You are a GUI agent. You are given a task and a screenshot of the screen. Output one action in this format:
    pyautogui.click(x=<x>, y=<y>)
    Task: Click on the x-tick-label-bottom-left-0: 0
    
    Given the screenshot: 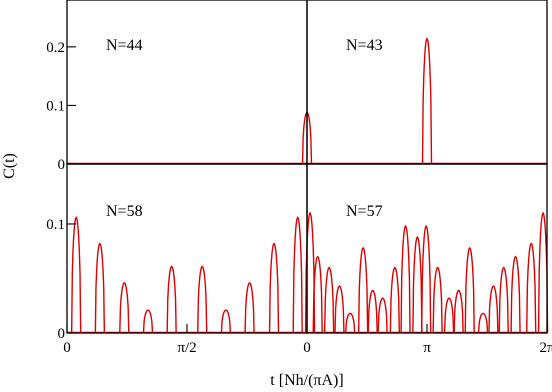 What is the action you would take?
    pyautogui.click(x=67, y=348)
    